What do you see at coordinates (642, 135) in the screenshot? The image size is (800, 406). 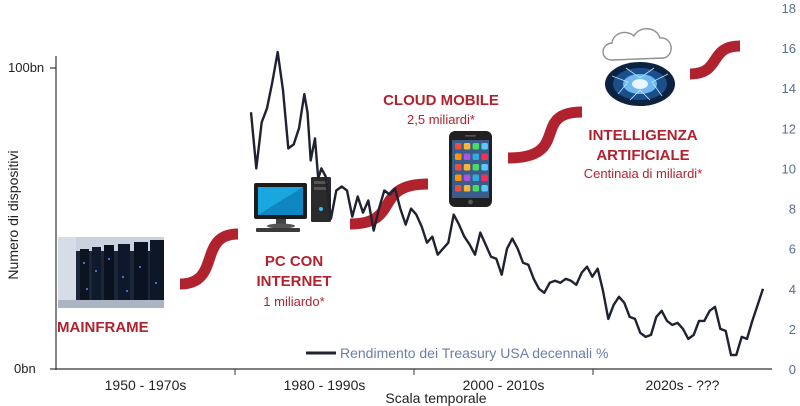 I see `era-title-ai-line1: INTELLIGENZA` at bounding box center [642, 135].